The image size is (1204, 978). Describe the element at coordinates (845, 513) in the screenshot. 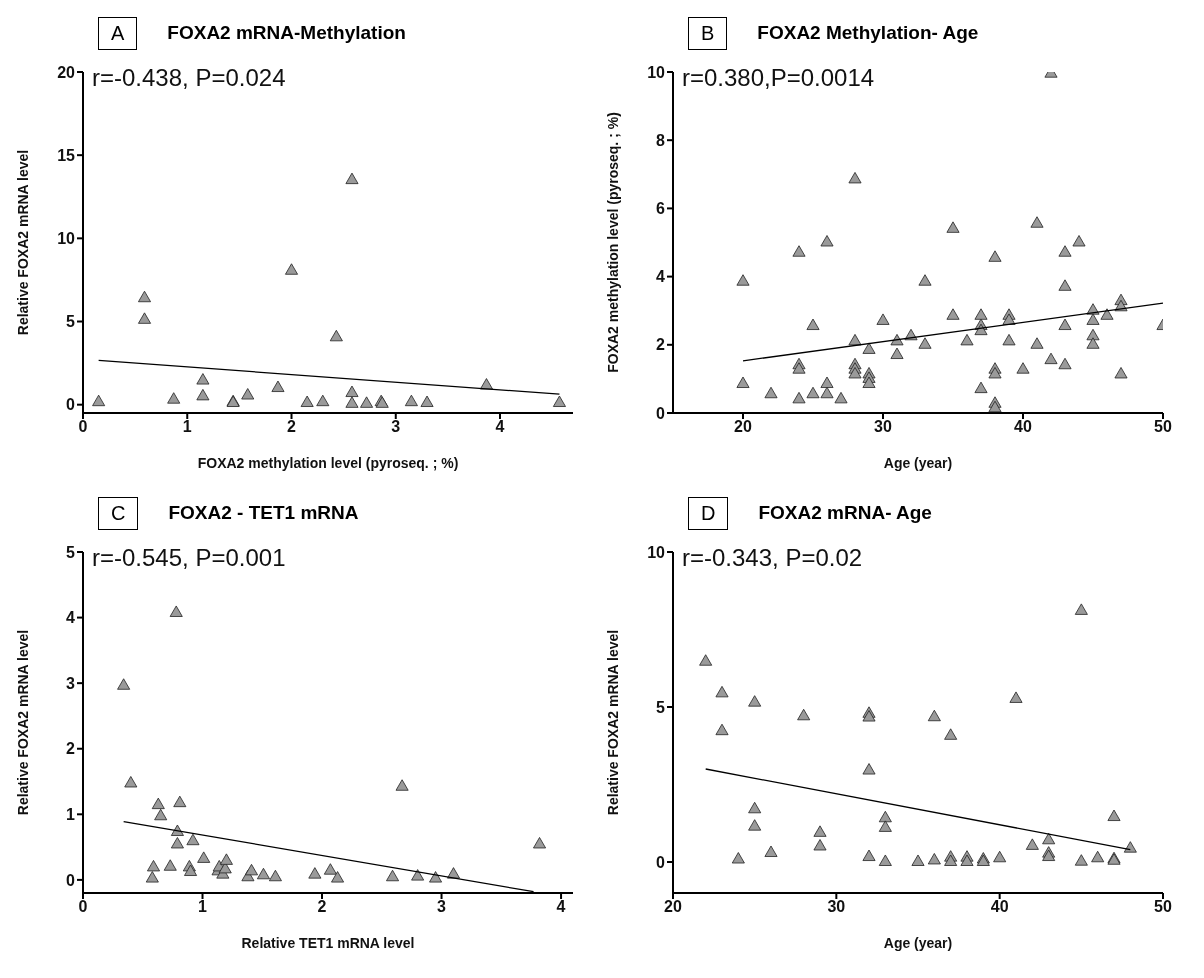

I see `chart-title: FOXA2 mRNA- Age` at that location.